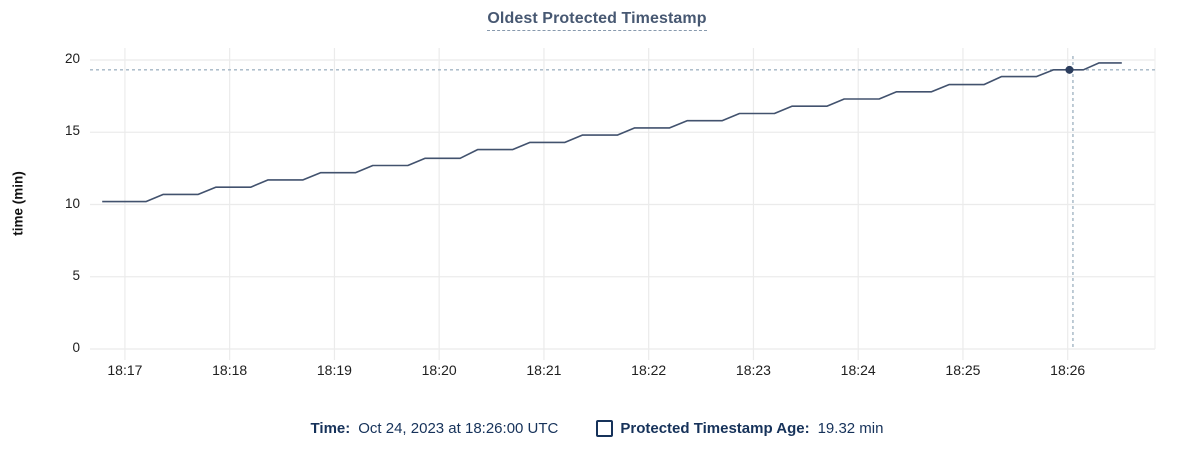 Image resolution: width=1194 pixels, height=466 pixels. What do you see at coordinates (544, 370) in the screenshot?
I see `x-tick-label: 18:21` at bounding box center [544, 370].